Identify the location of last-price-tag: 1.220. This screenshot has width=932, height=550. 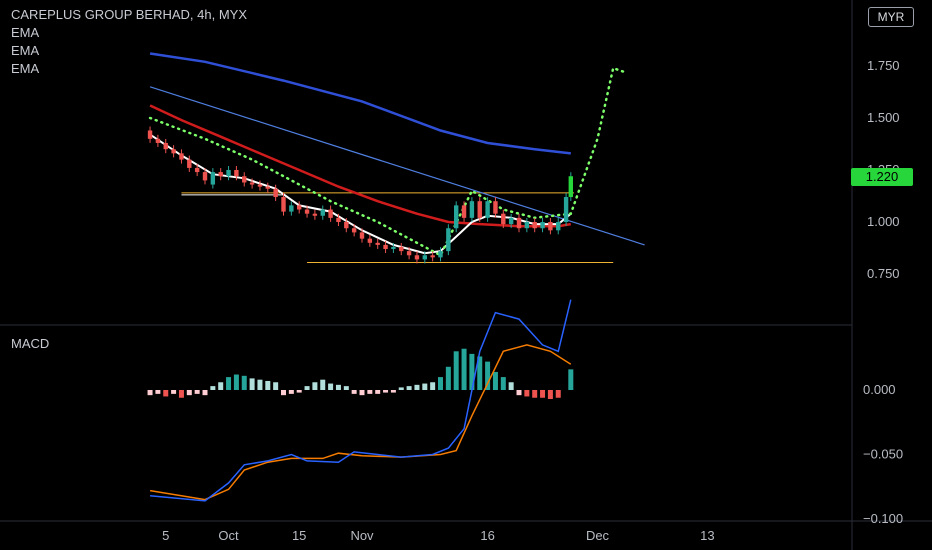
(882, 177).